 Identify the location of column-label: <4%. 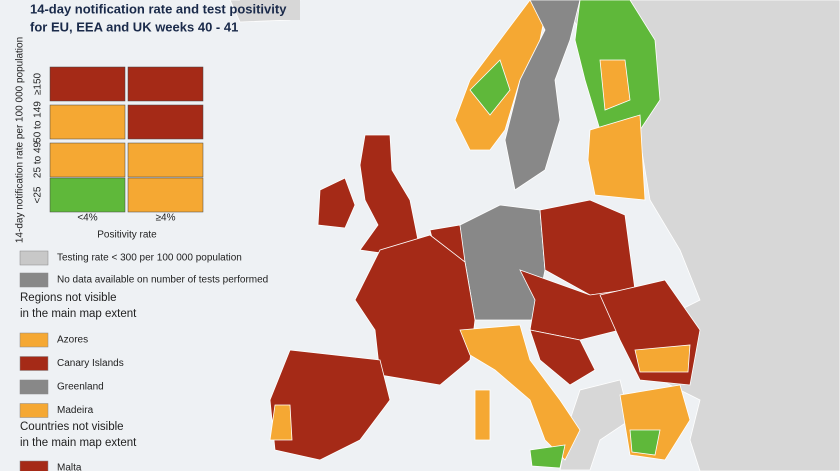
(87, 218).